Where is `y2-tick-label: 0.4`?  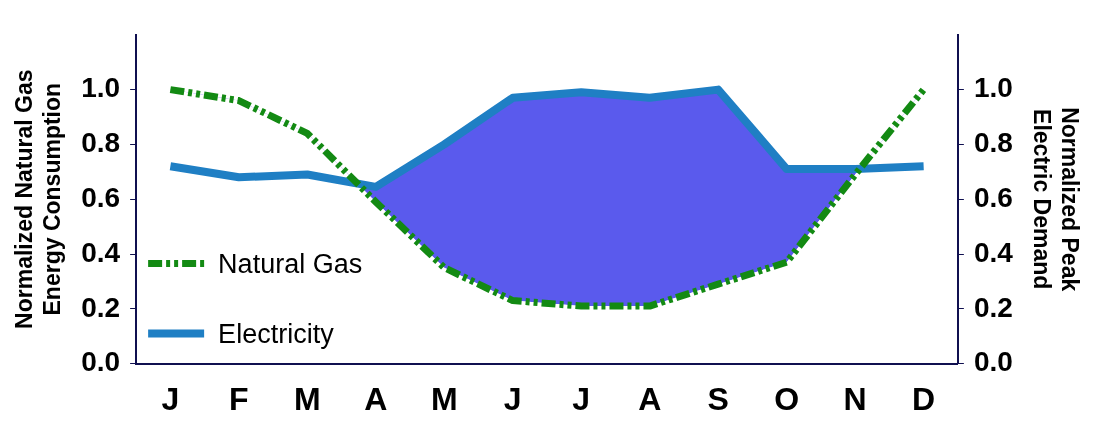 y2-tick-label: 0.4 is located at coordinates (993, 252).